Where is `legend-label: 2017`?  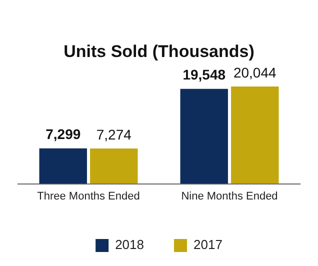
legend-label: 2017 is located at coordinates (208, 244).